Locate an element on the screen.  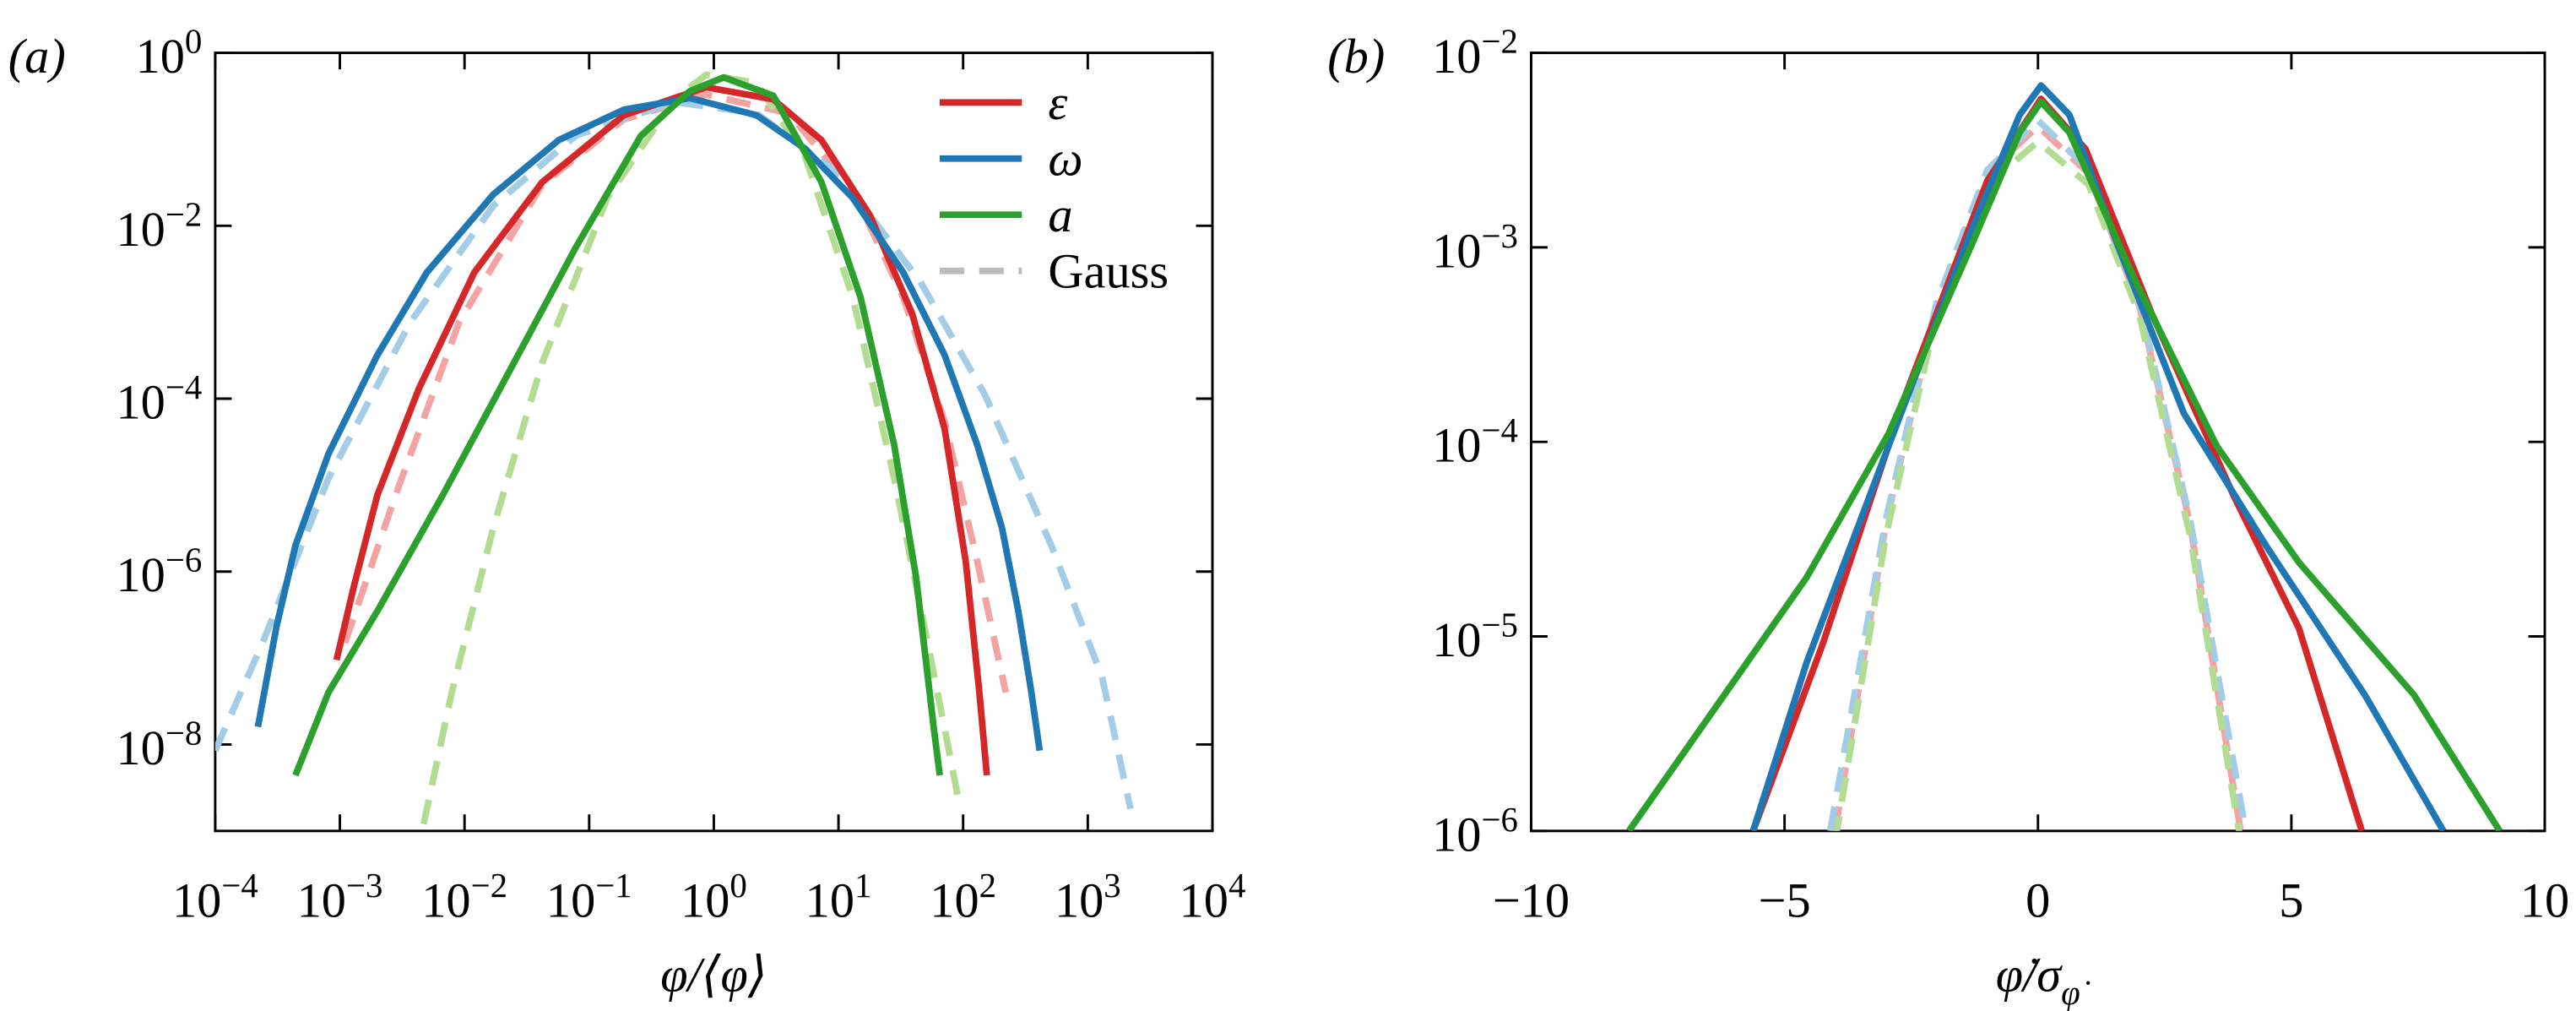
y-tick-label: 10⁻⁵ is located at coordinates (1475, 636).